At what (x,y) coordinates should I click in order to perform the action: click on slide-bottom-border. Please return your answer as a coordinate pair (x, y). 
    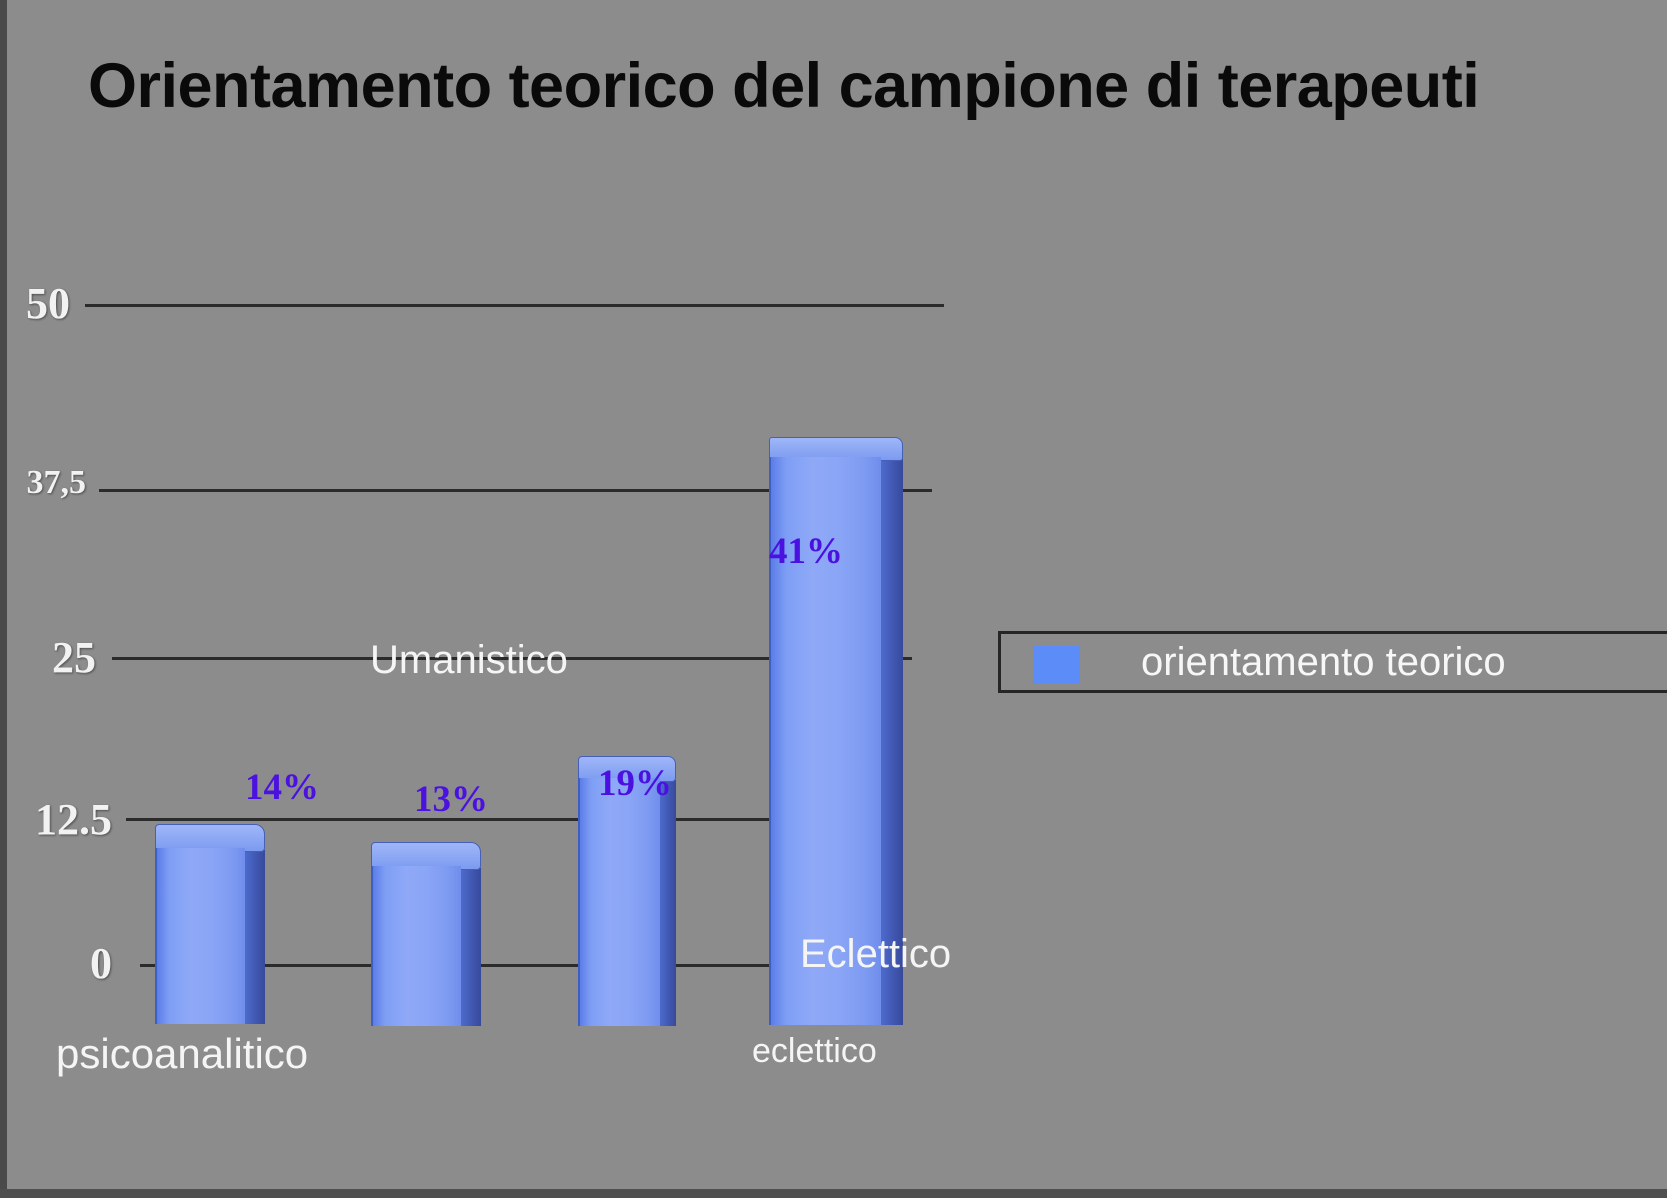
    Looking at the image, I should click on (833, 1193).